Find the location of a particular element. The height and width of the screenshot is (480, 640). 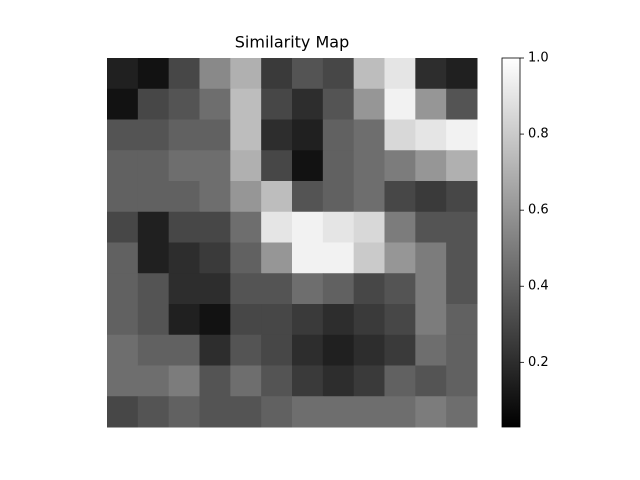

colorbar-tick-label: 0.6 is located at coordinates (538, 210).